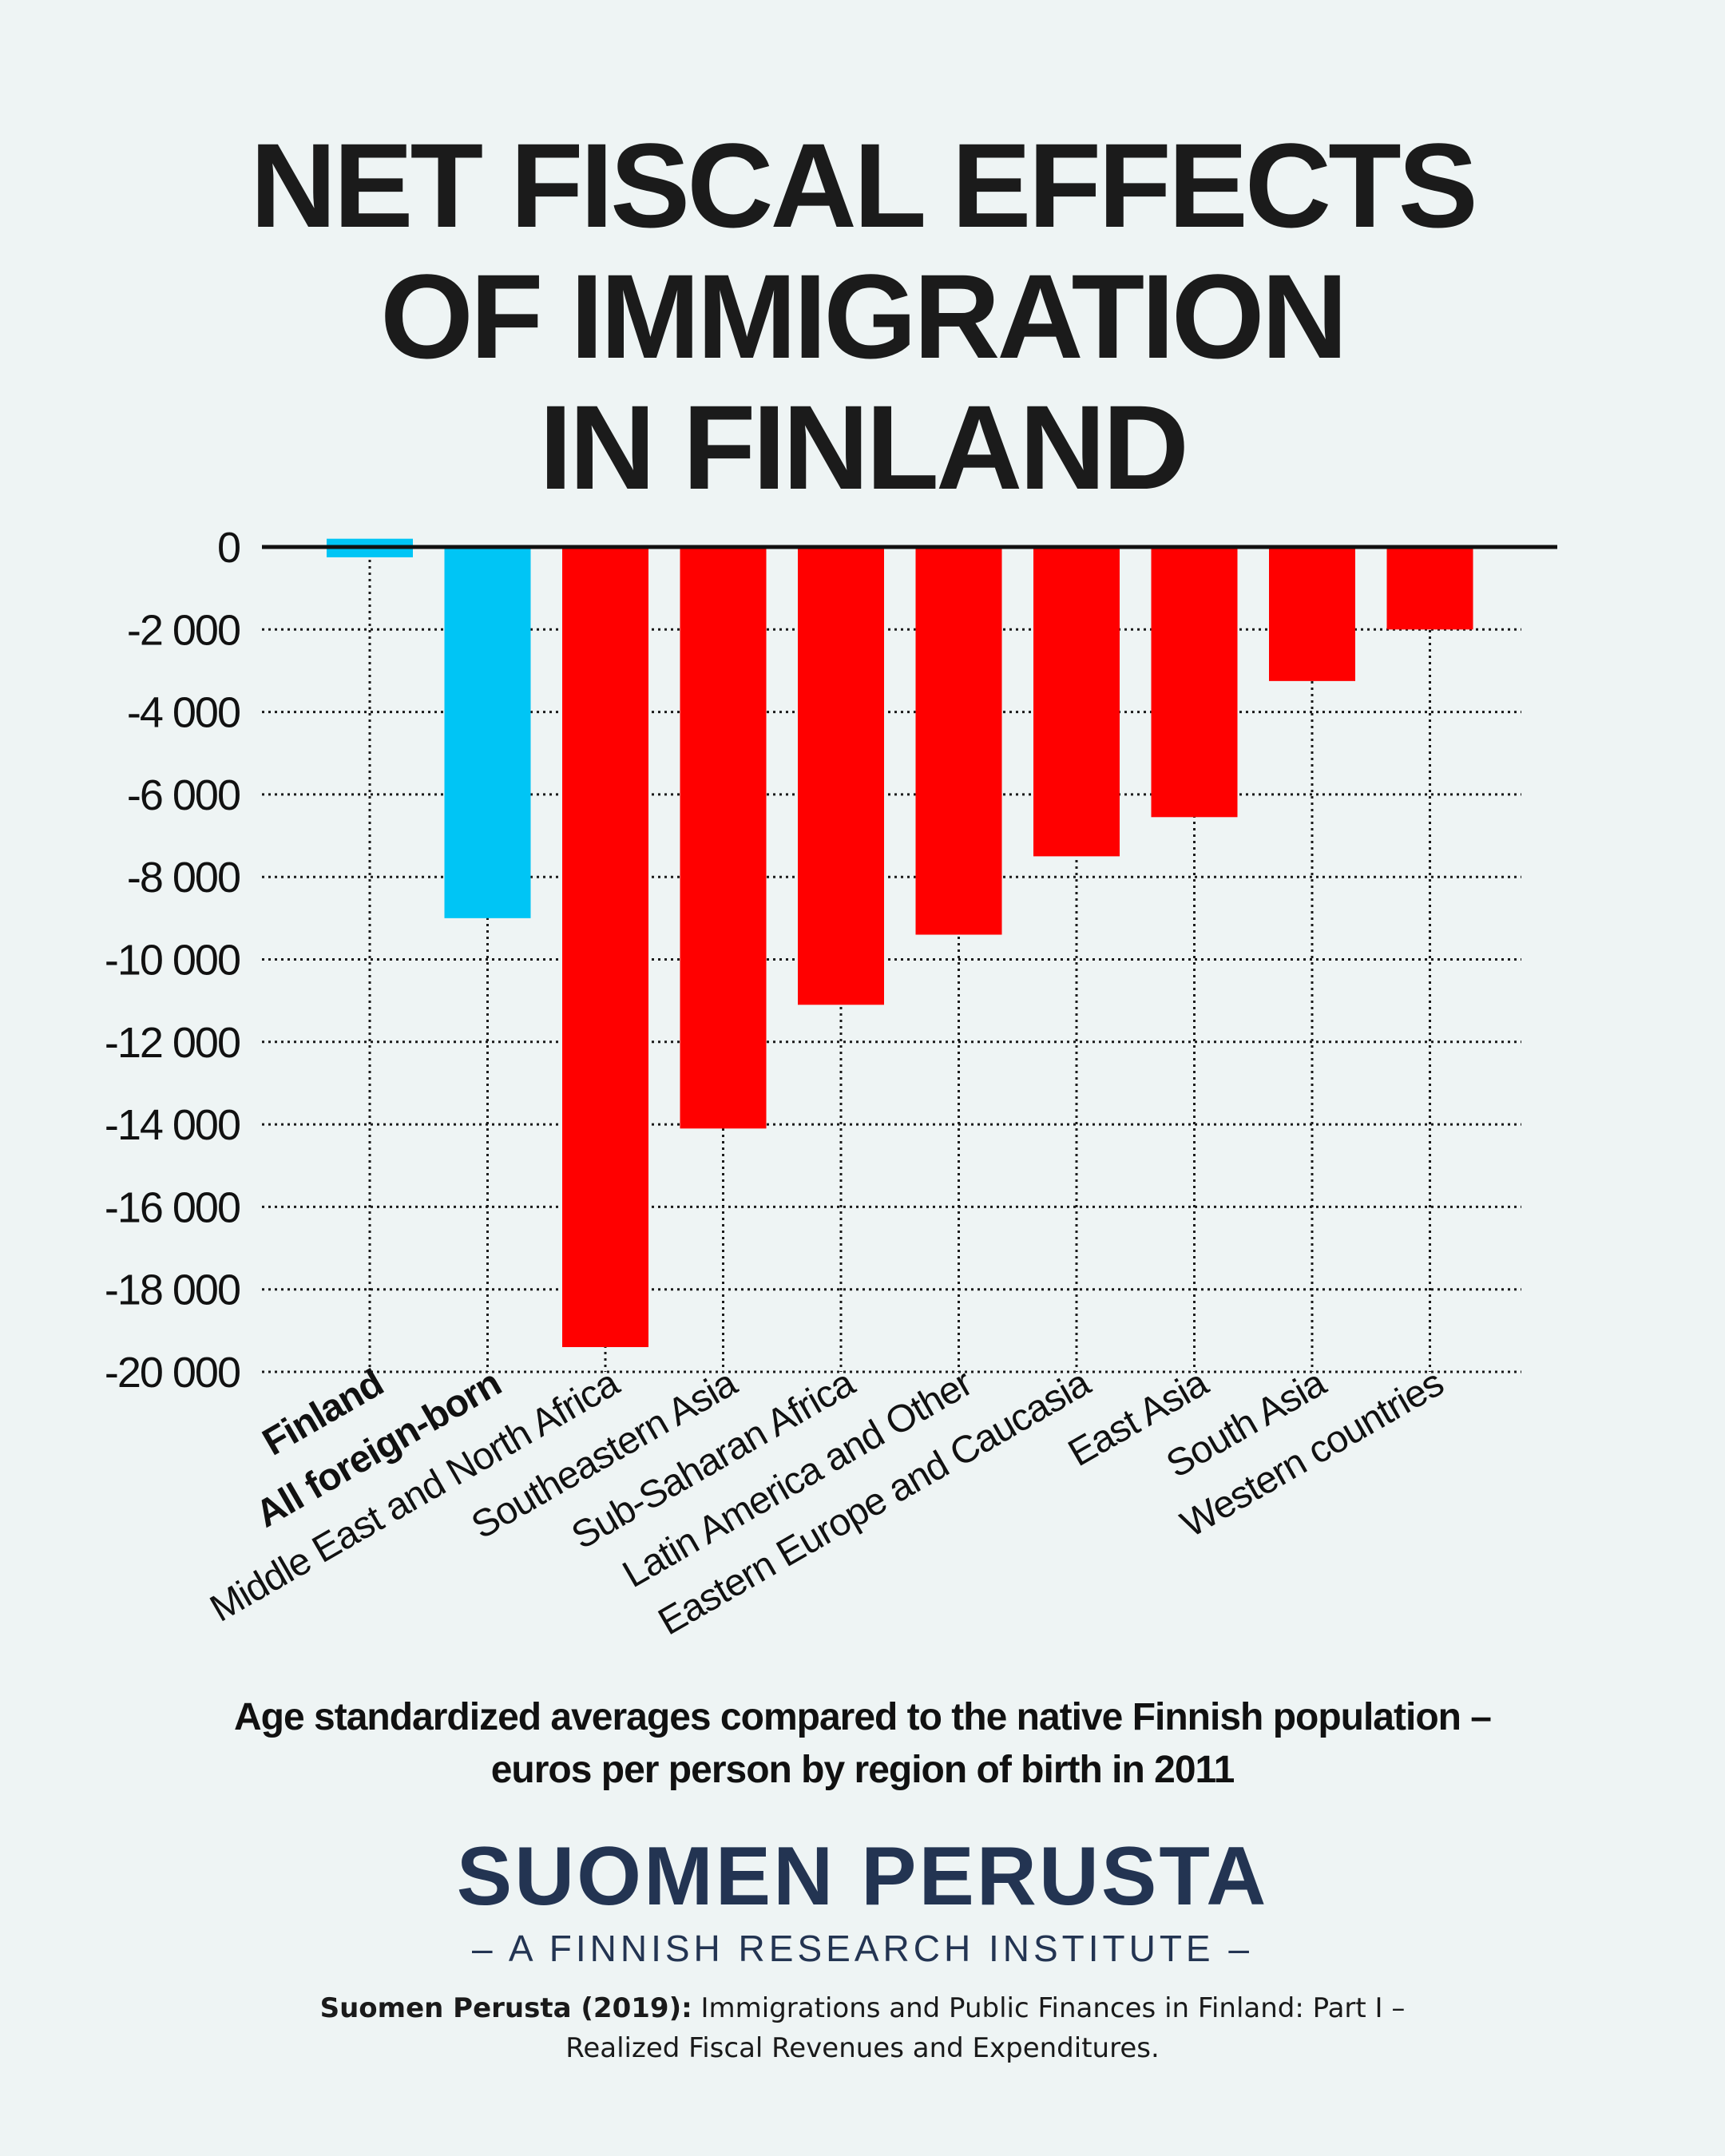 This screenshot has width=1725, height=2156. What do you see at coordinates (184, 878) in the screenshot?
I see `y-tick-label: -8 000` at bounding box center [184, 878].